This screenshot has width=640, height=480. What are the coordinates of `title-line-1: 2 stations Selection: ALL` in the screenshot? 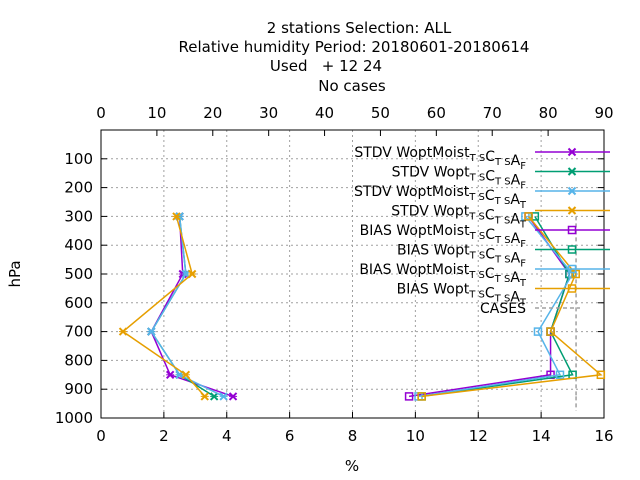 It's located at (359, 28).